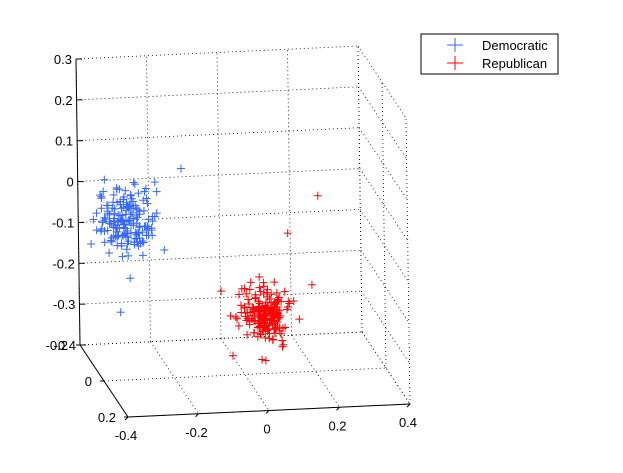  I want to click on z-tick-label: -0.1, so click(63, 222).